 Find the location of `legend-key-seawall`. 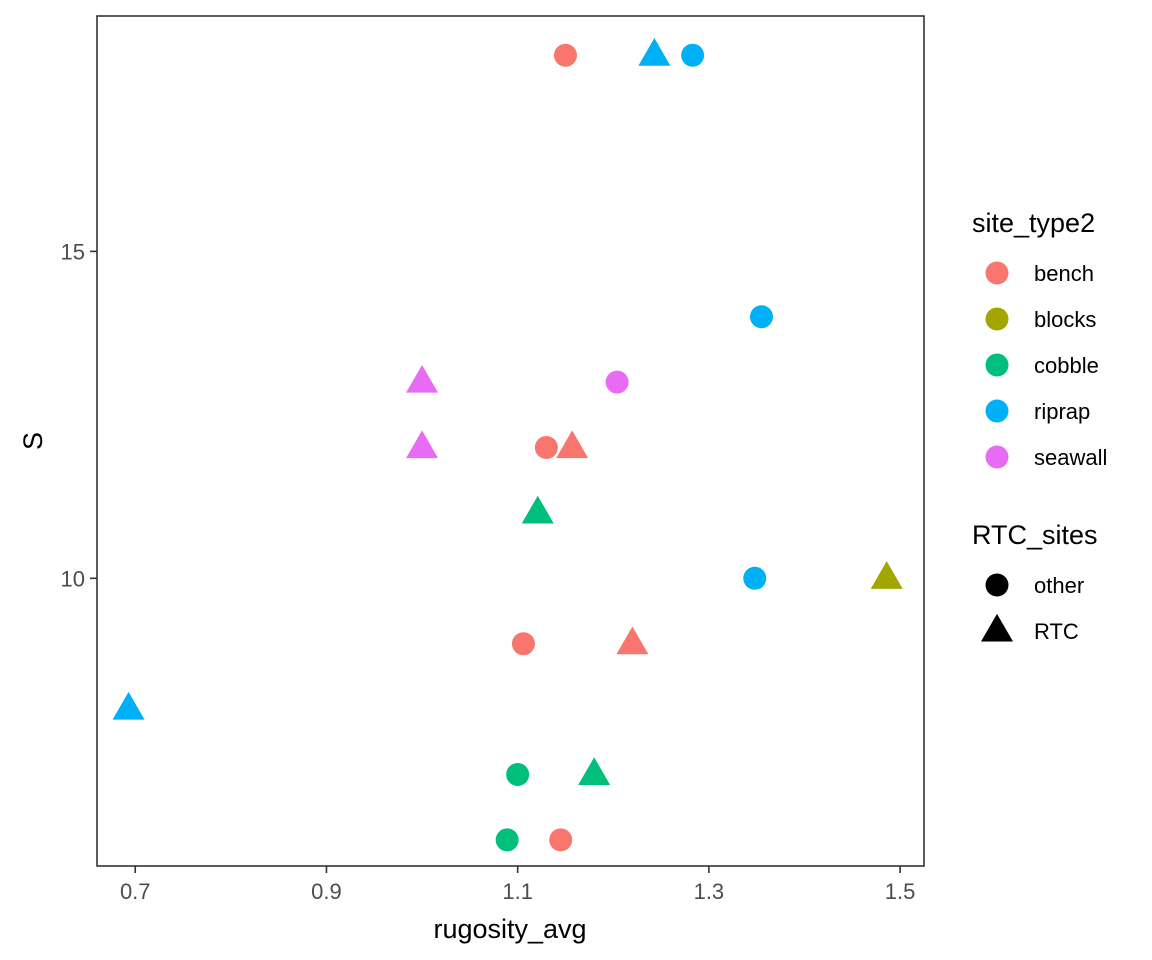

legend-key-seawall is located at coordinates (997, 457).